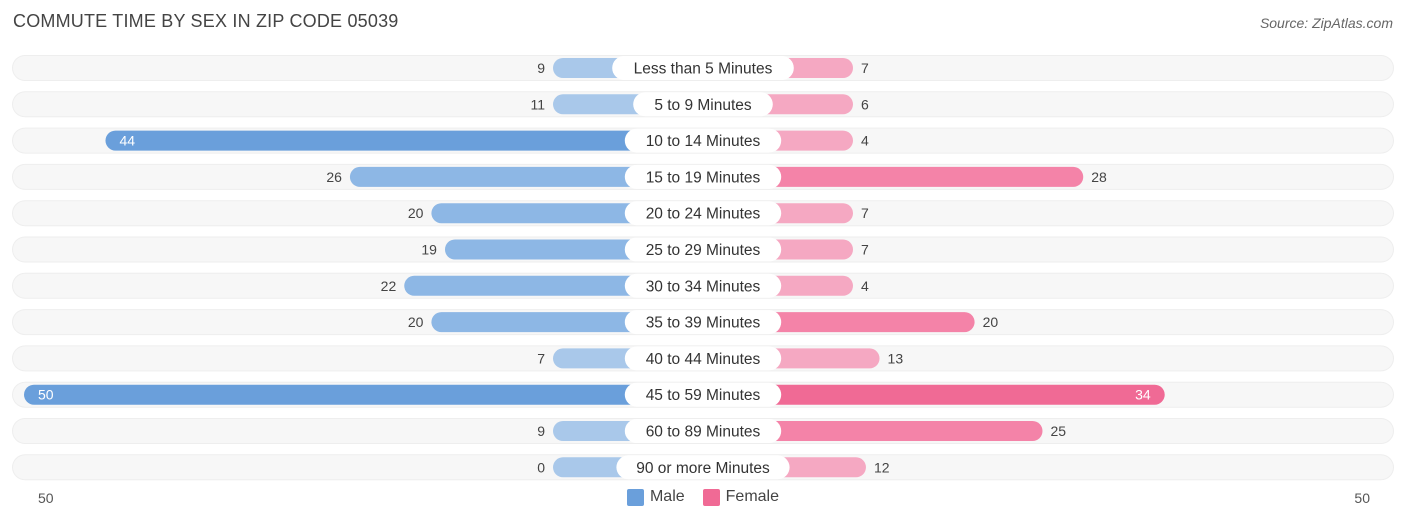  I want to click on legend-item-male: Male, so click(655, 497).